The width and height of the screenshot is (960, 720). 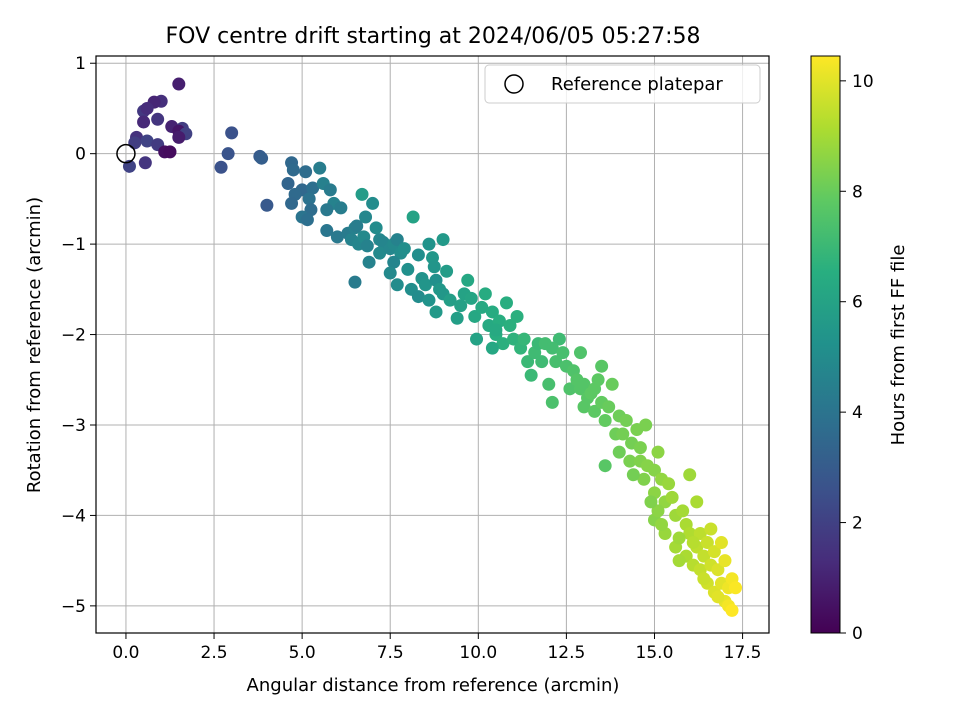 I want to click on colorbar-tick-label: 8, so click(x=857, y=192).